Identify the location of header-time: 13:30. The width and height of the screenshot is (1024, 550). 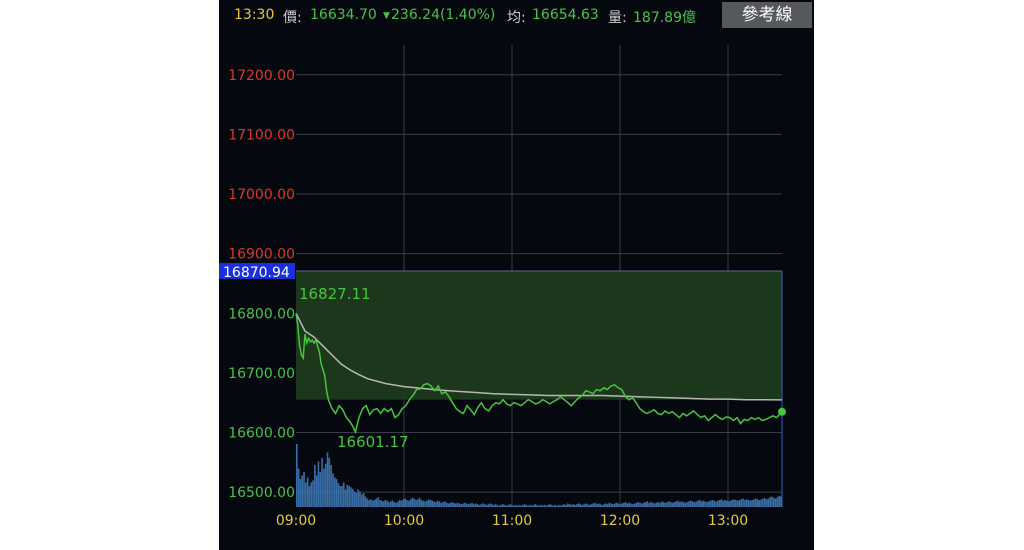
(254, 15).